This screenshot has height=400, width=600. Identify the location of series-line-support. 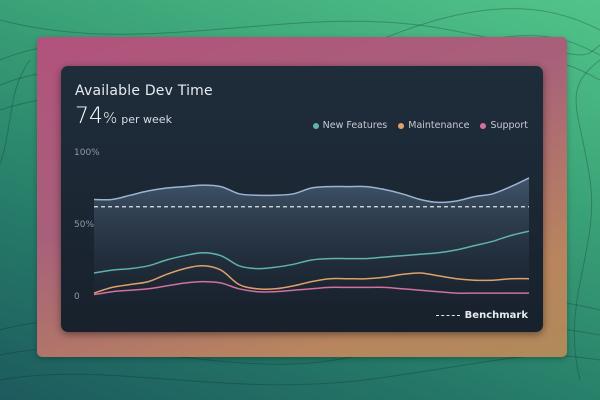
(311, 288).